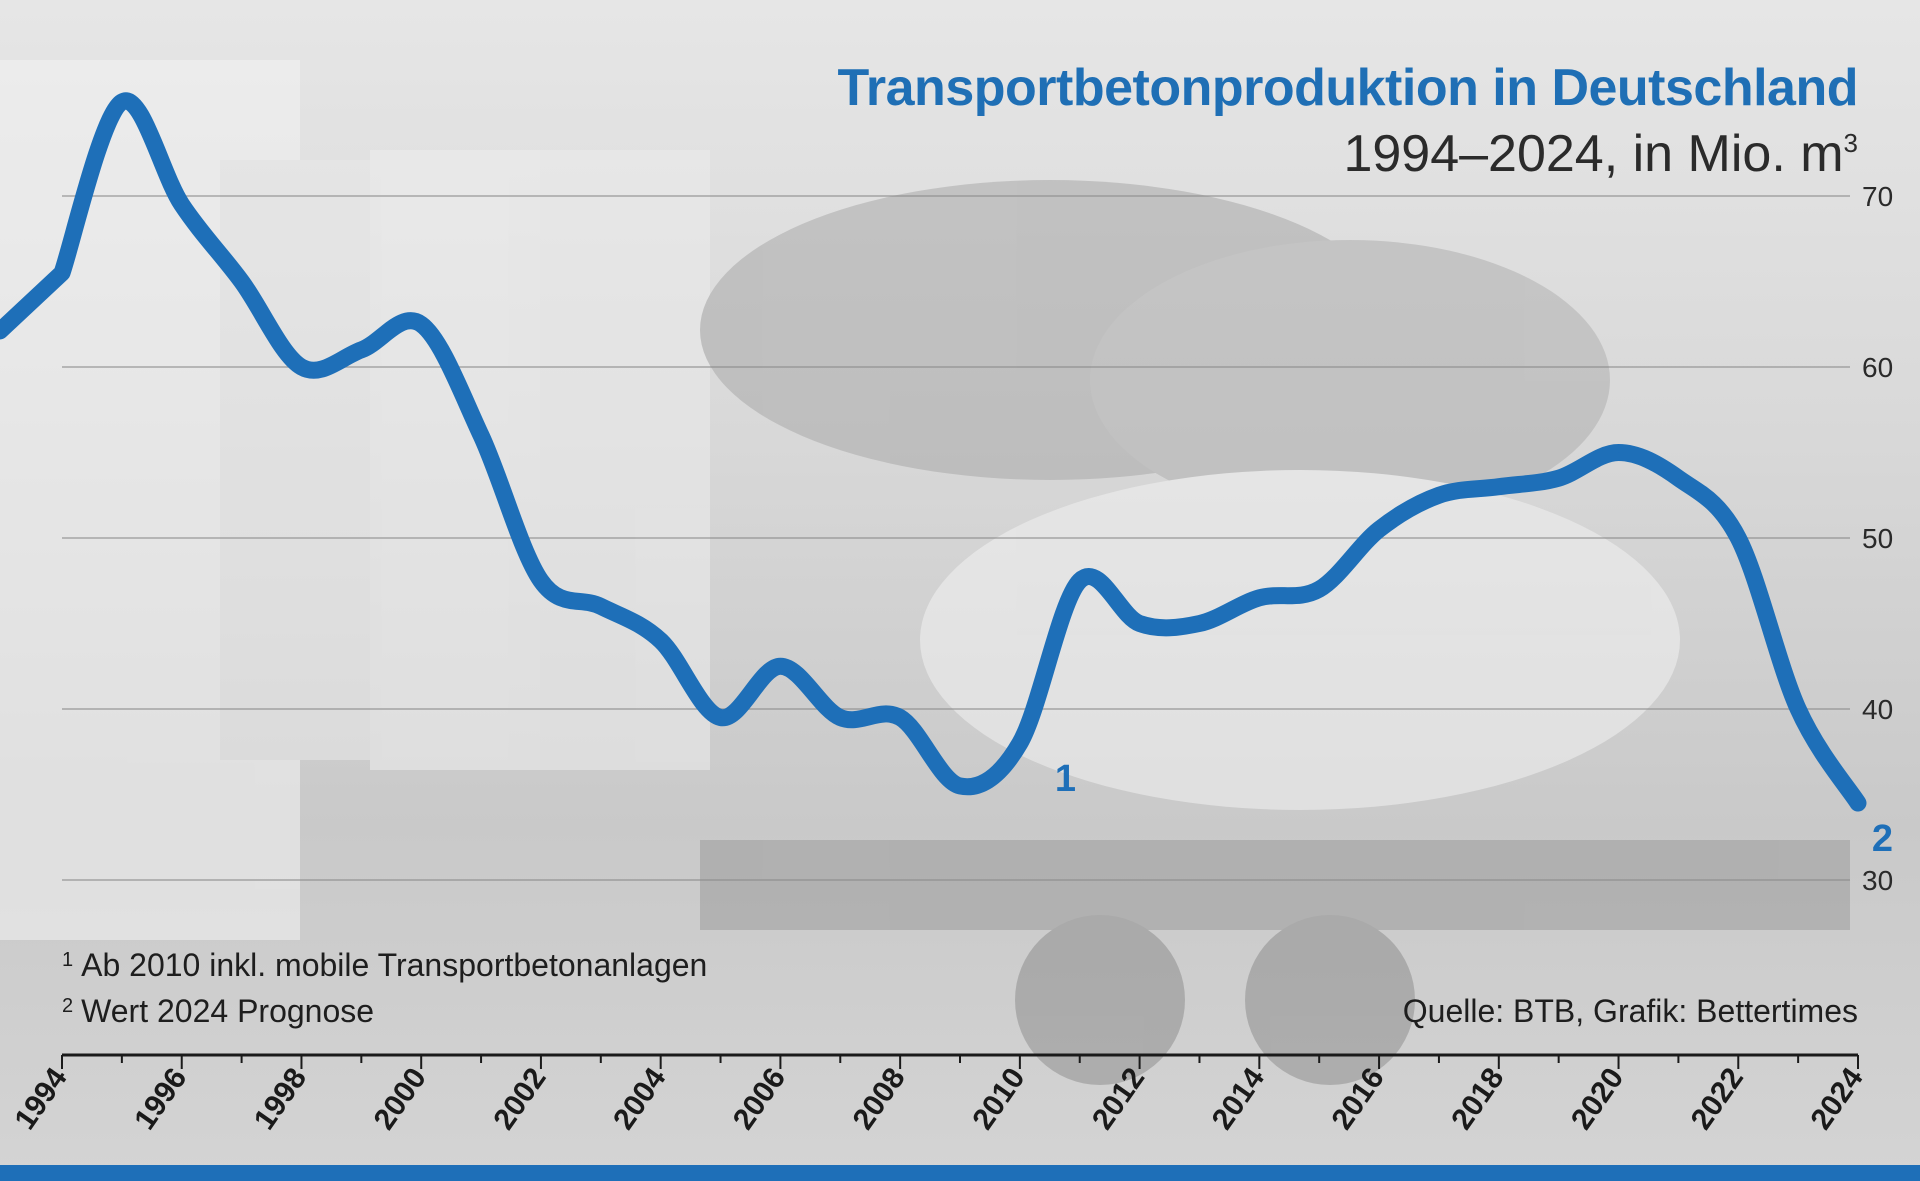 The height and width of the screenshot is (1181, 1920). What do you see at coordinates (68, 960) in the screenshot?
I see `footnote-1-marker: 1` at bounding box center [68, 960].